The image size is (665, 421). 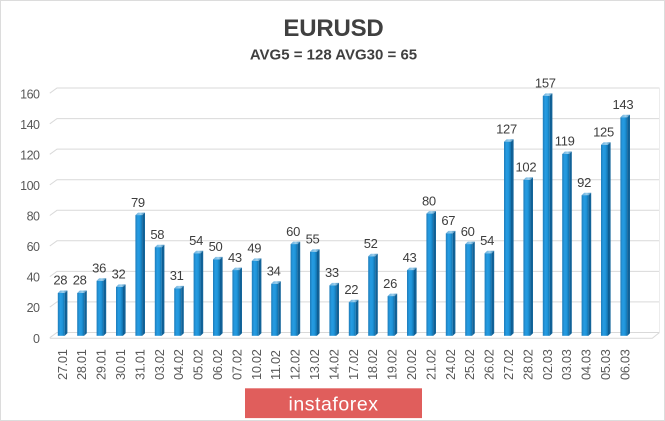 What do you see at coordinates (81, 364) in the screenshot?
I see `svg-text: 28.01` at bounding box center [81, 364].